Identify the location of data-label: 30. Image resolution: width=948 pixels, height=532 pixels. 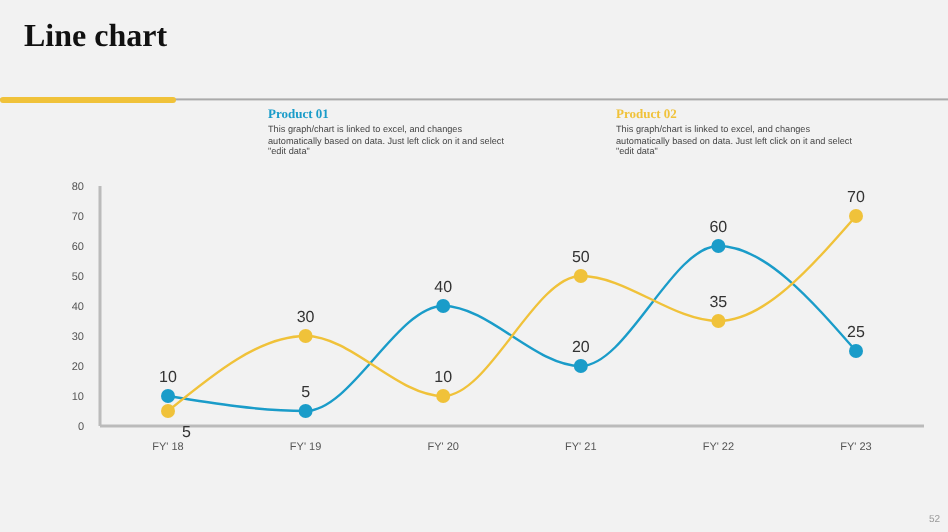
(306, 317).